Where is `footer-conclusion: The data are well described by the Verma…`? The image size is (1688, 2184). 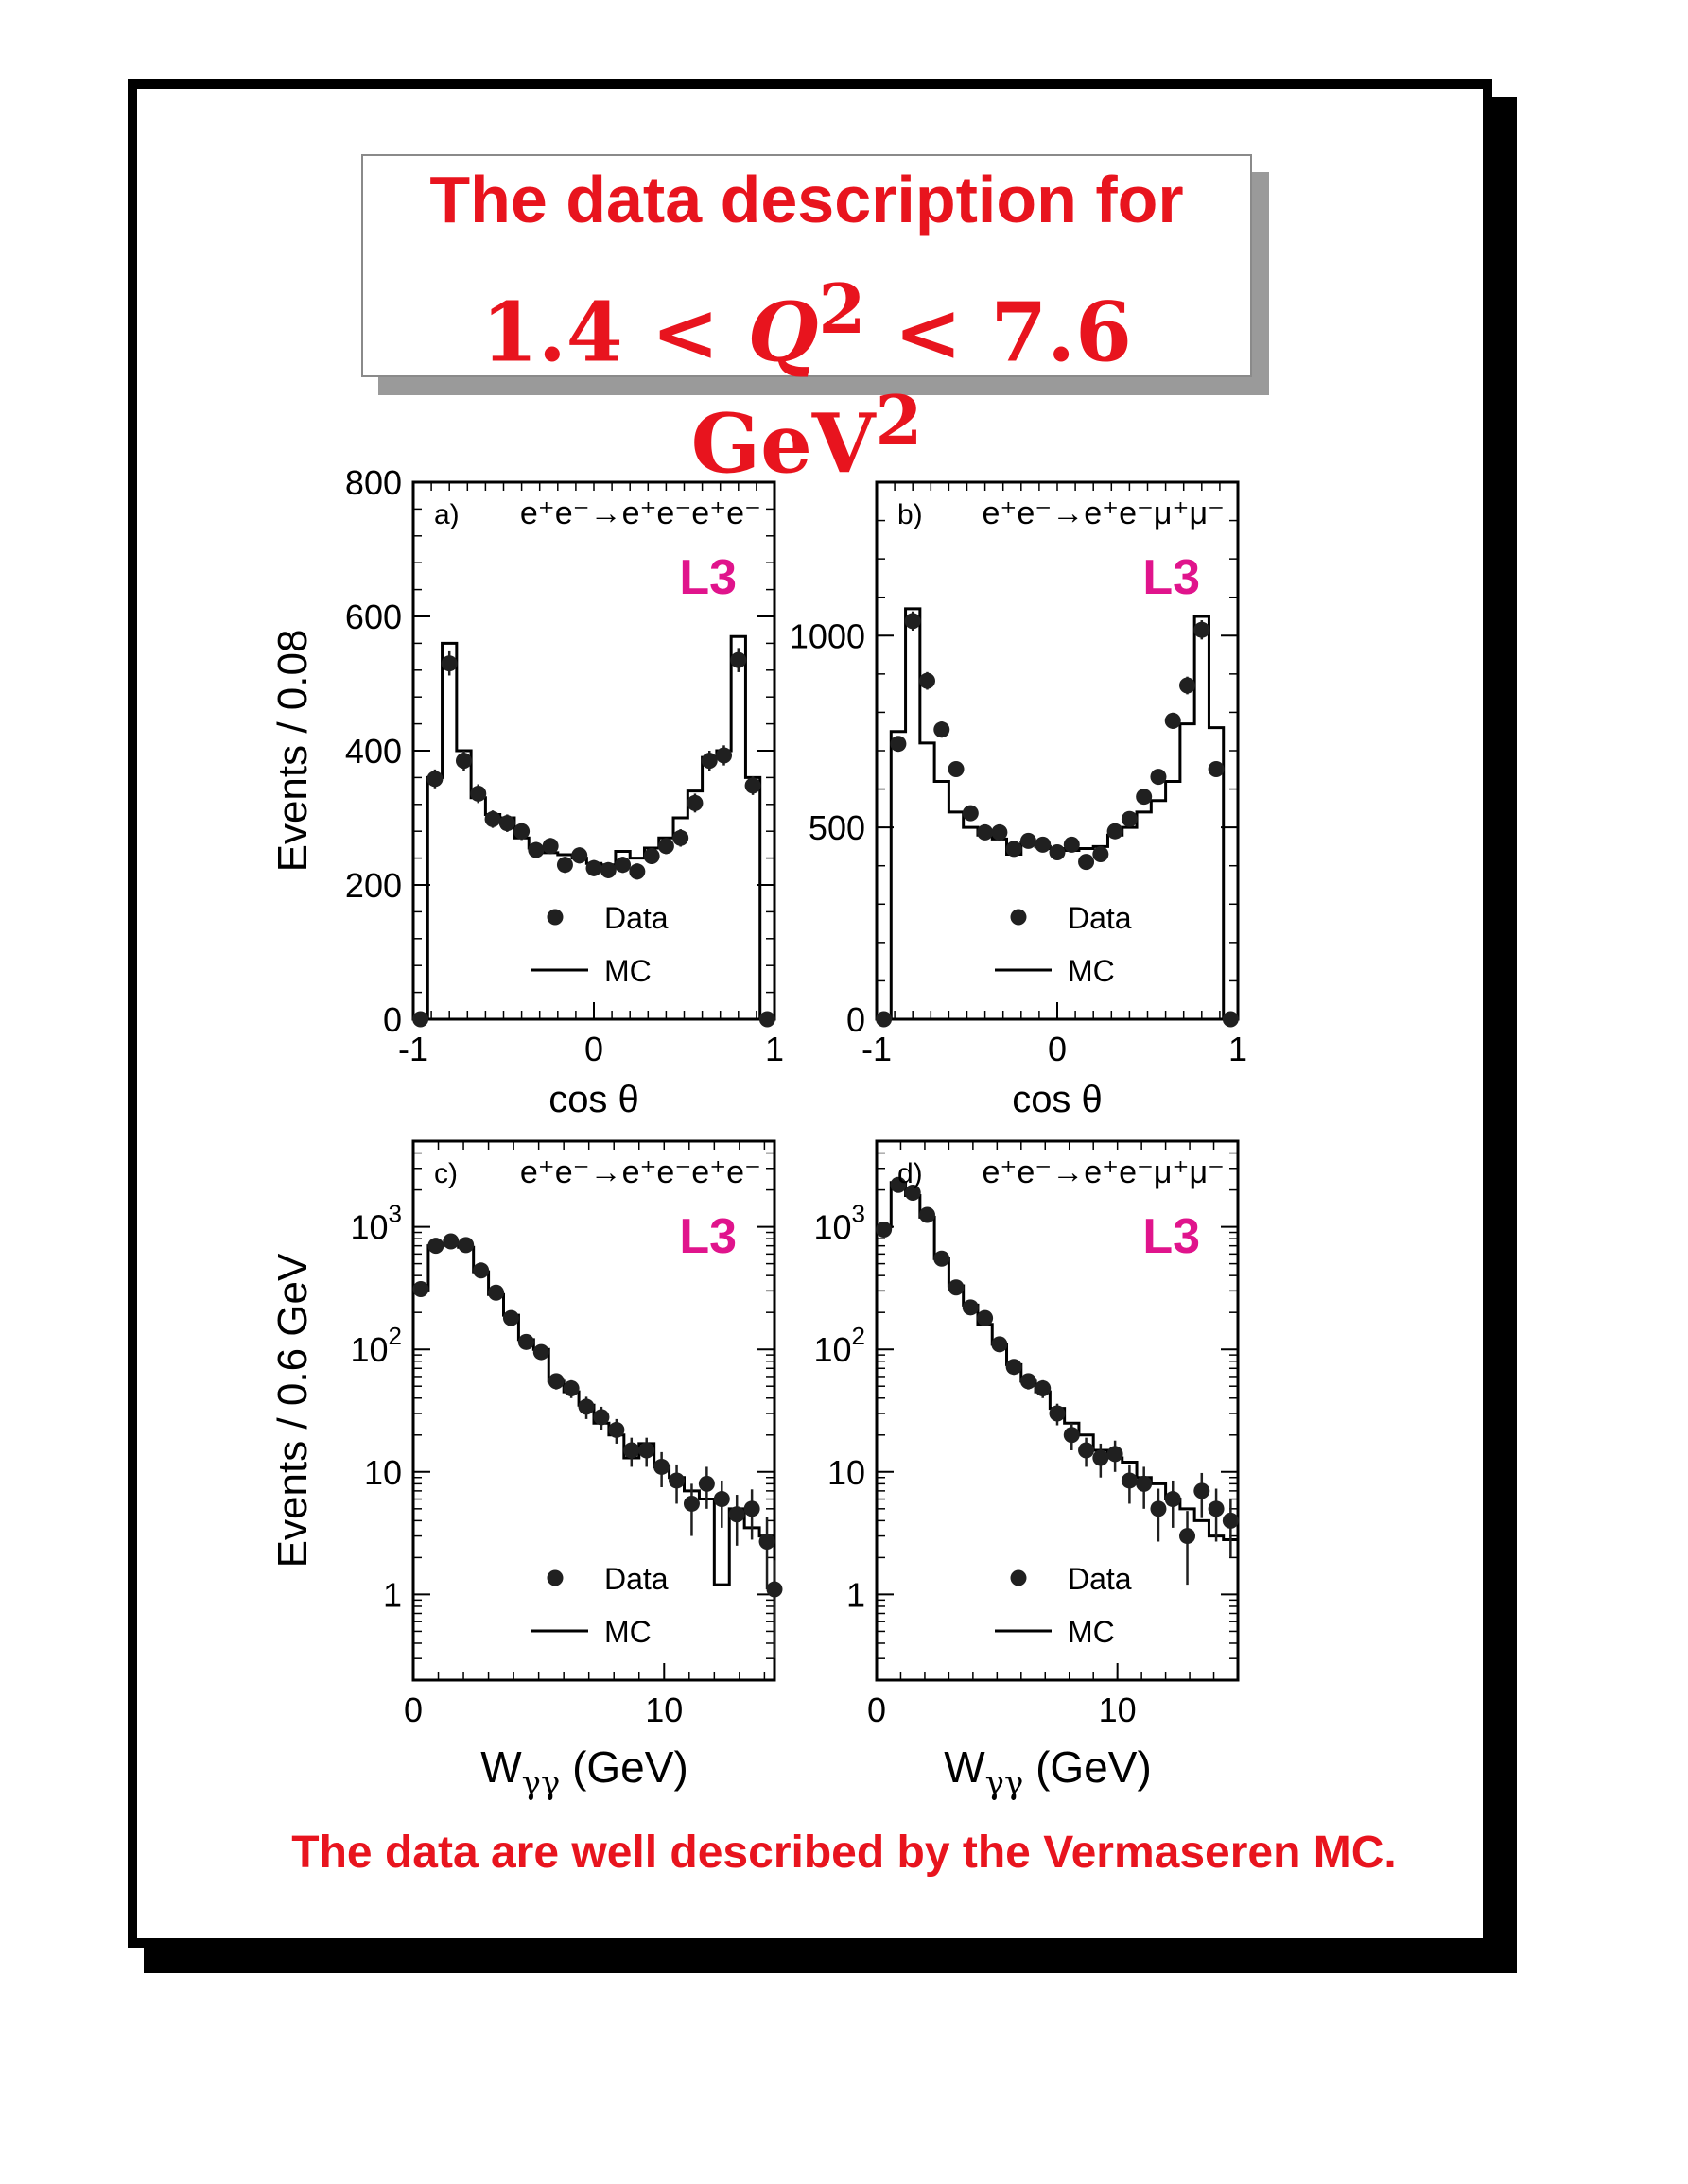
footer-conclusion: The data are well described by the Verma… is located at coordinates (844, 1853).